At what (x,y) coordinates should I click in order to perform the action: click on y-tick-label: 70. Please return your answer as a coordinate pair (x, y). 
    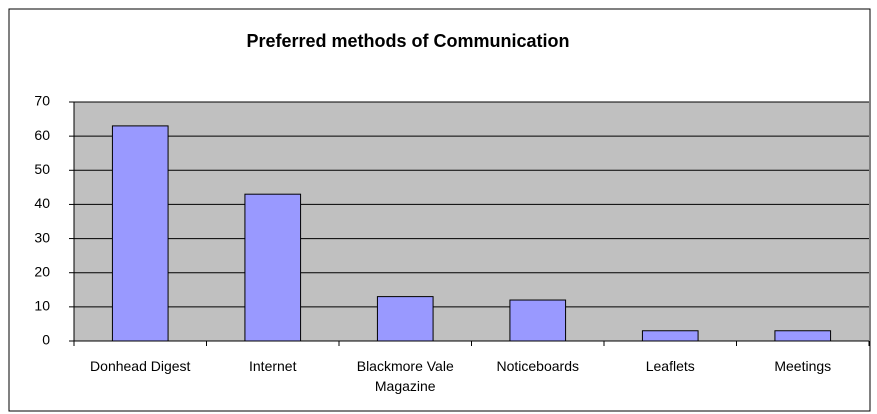
    Looking at the image, I should click on (42, 101).